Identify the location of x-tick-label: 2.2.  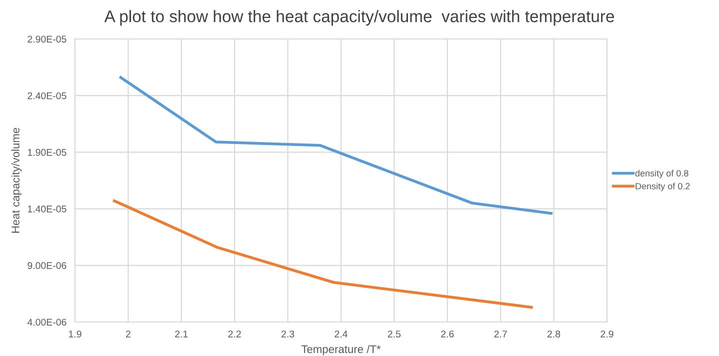
(234, 334).